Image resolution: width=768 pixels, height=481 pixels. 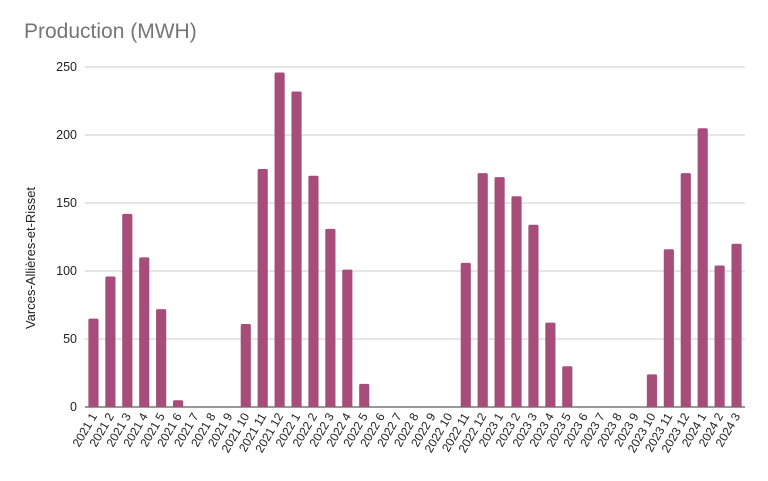 I want to click on y-tick-label: 150, so click(x=66, y=203).